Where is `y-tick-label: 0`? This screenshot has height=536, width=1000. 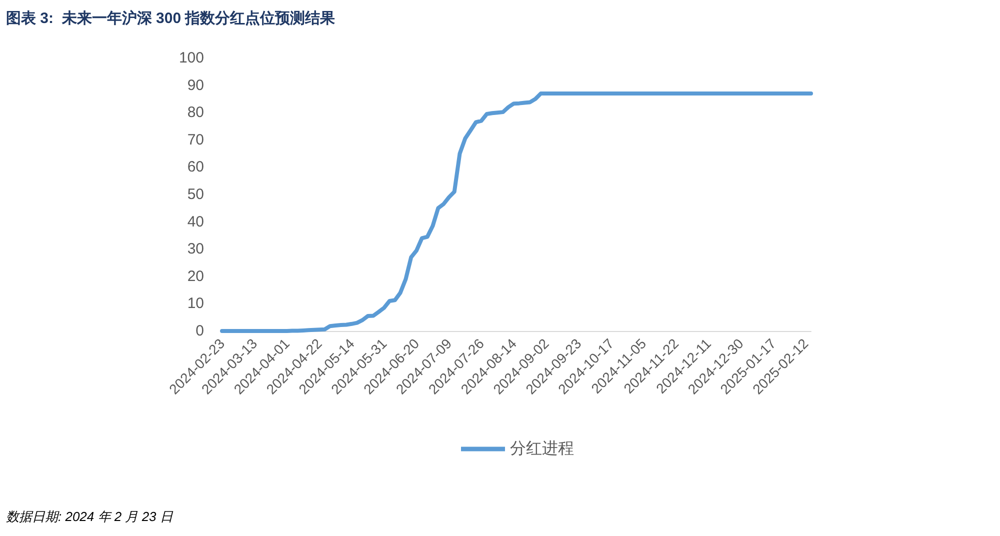 y-tick-label: 0 is located at coordinates (200, 331).